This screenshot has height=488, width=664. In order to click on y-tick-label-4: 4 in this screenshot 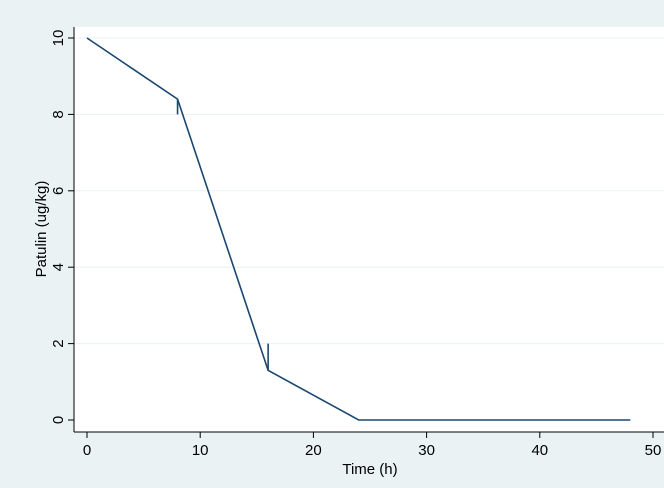, I will do `click(58, 267)`.